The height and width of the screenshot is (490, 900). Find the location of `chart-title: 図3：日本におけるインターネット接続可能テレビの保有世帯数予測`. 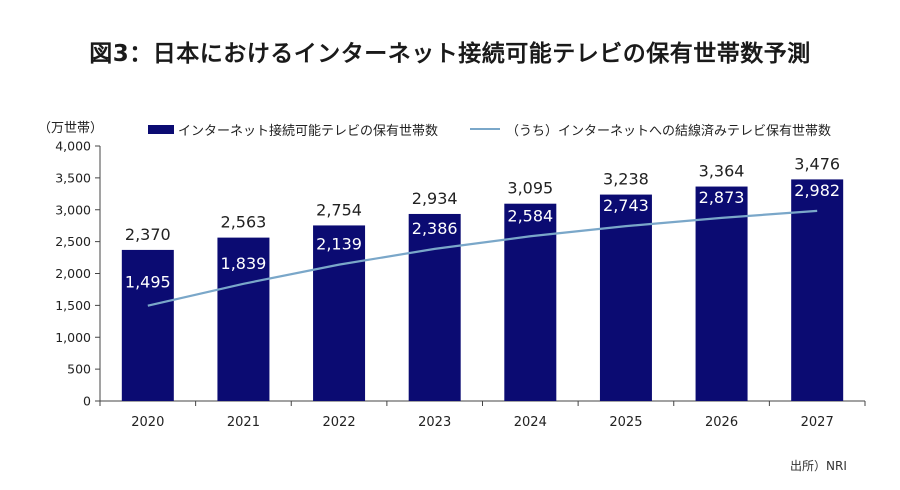

chart-title: 図3：日本におけるインターネット接続可能テレビの保有世帯数予測 is located at coordinates (450, 54).